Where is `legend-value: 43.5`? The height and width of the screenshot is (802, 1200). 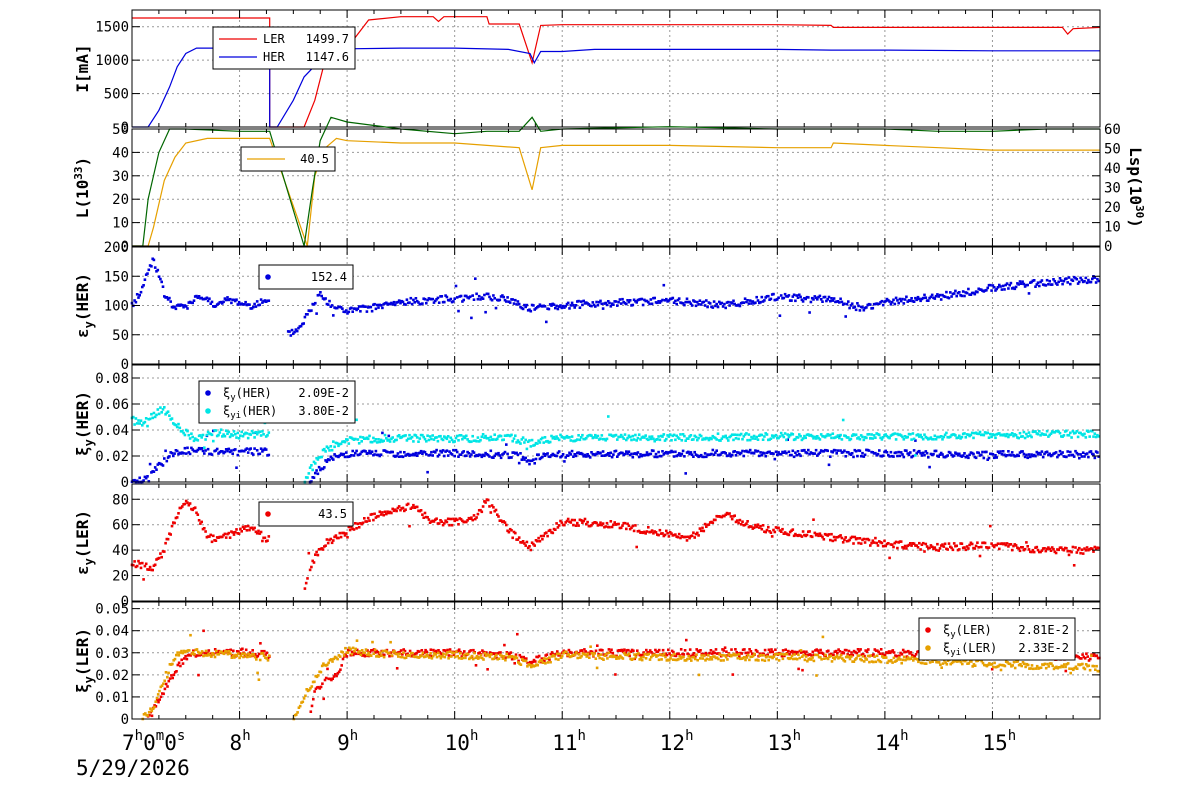
legend-value: 43.5 is located at coordinates (332, 514).